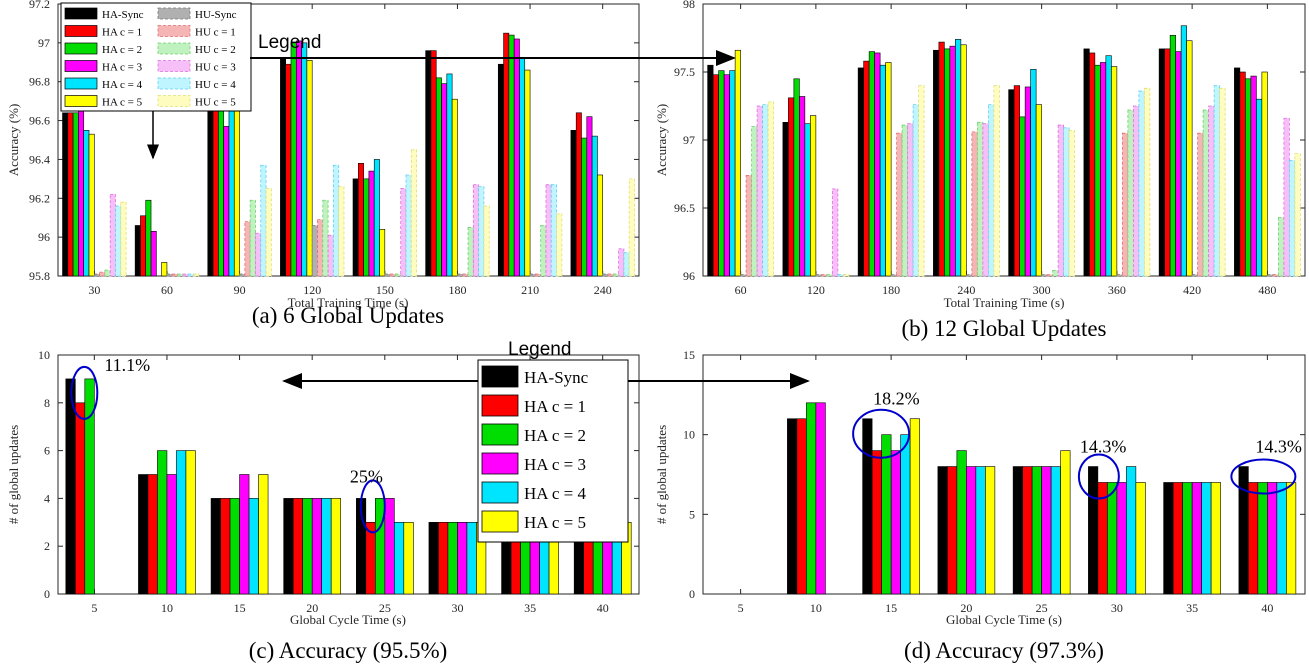  I want to click on x-tick-label: 60, so click(741, 290).